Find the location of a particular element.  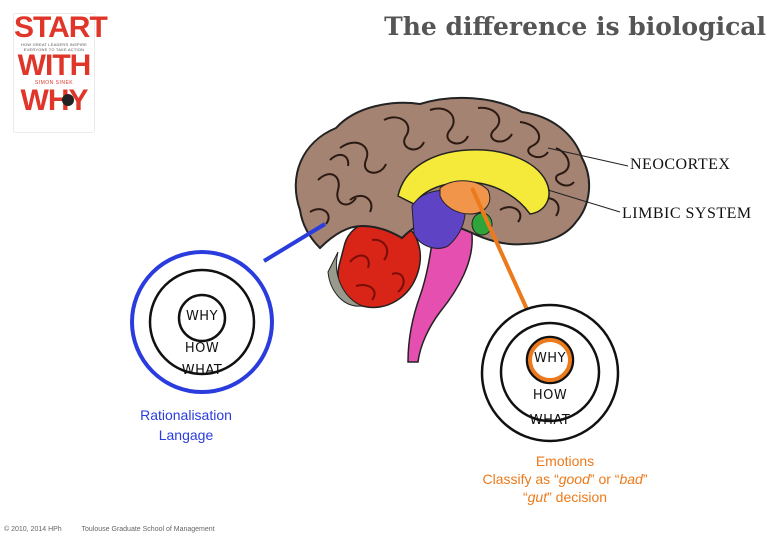

slide-title: The difference is biological is located at coordinates (575, 26).